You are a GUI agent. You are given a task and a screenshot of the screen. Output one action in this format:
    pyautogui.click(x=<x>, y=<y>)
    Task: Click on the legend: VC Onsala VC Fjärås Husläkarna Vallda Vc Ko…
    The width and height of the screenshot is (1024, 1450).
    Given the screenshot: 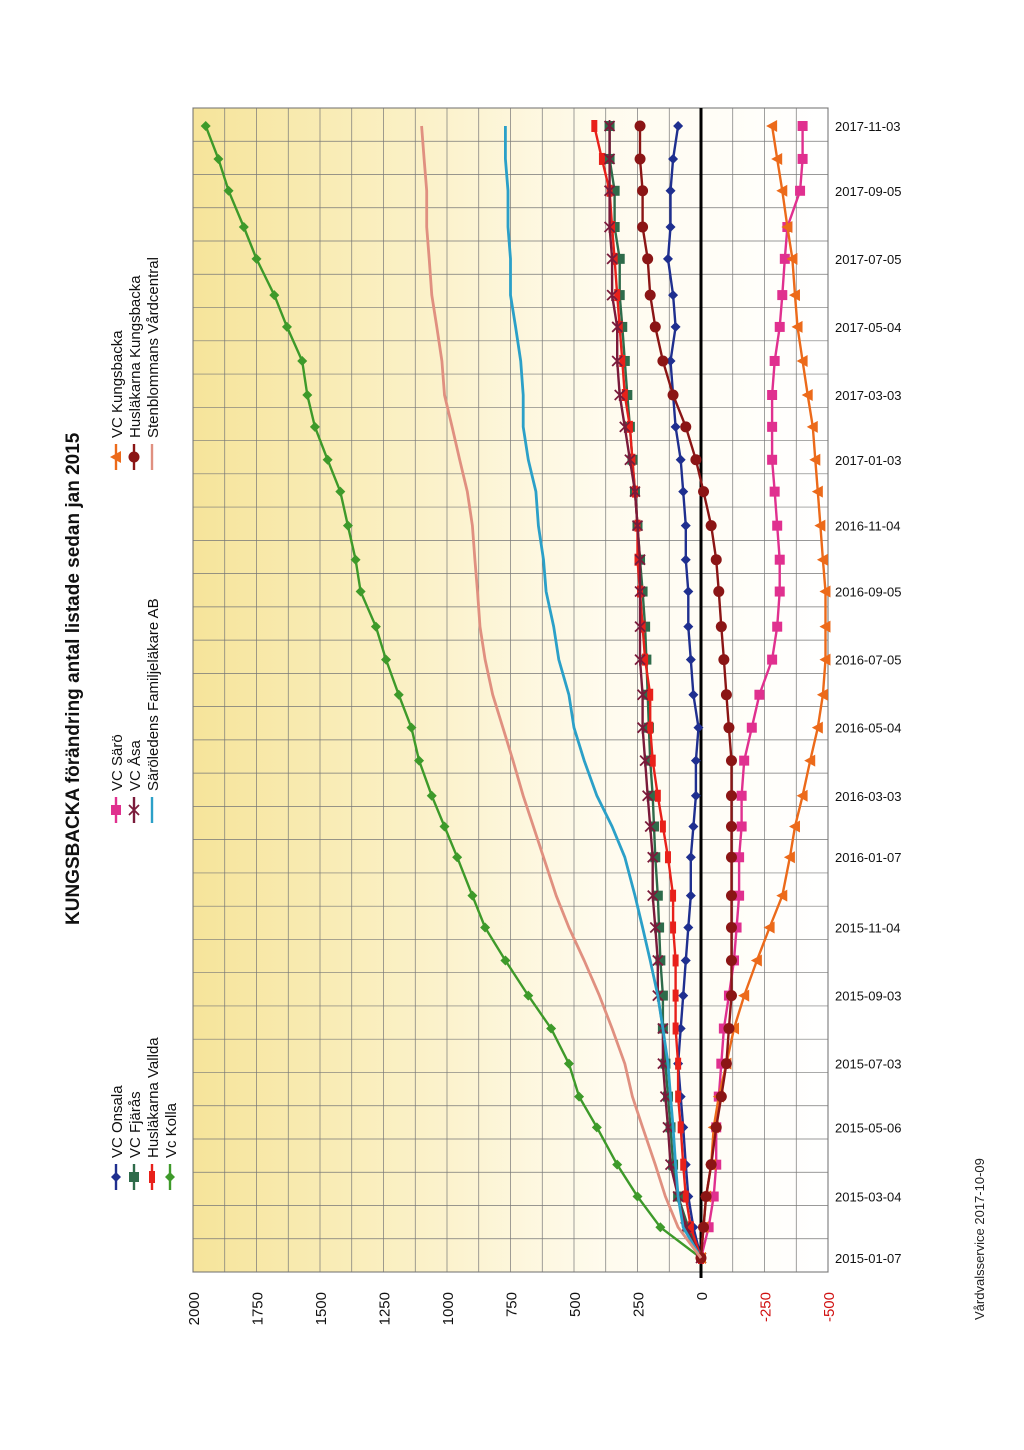 What is the action you would take?
    pyautogui.click(x=144, y=723)
    